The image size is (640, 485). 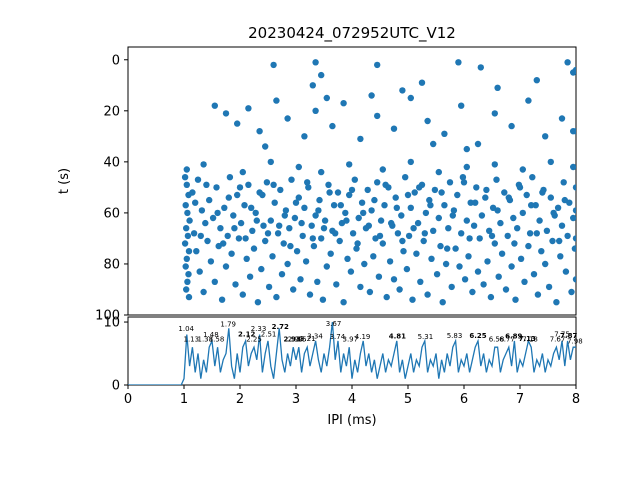 I want to click on peak-annotation: 3.74, so click(x=338, y=337).